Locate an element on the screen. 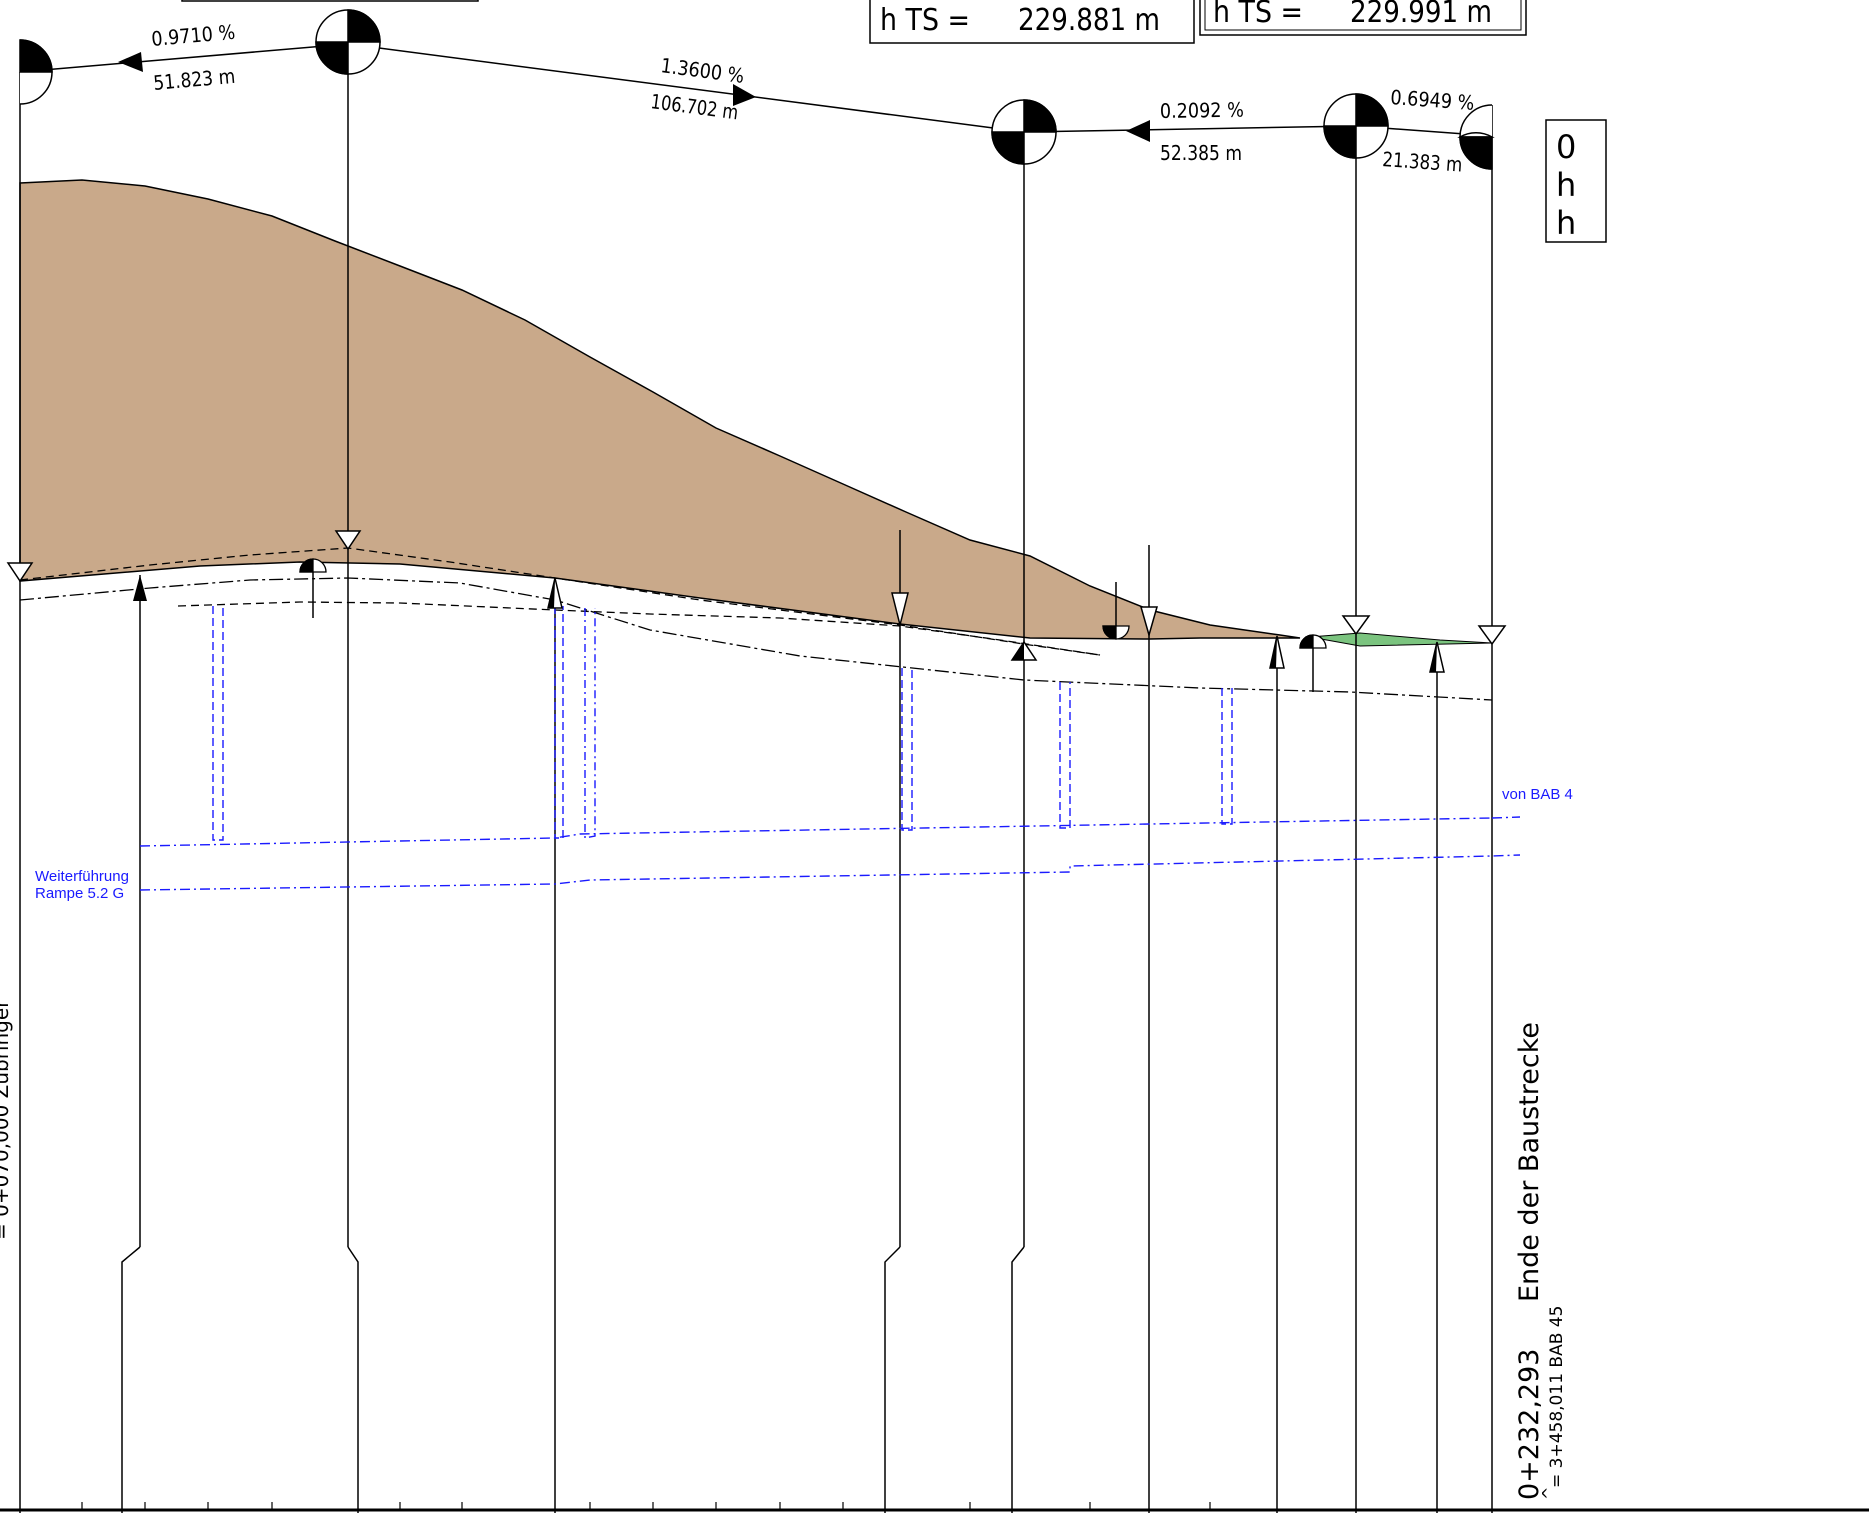 The image size is (1869, 1513). blue-structures is located at coordinates (830, 748).